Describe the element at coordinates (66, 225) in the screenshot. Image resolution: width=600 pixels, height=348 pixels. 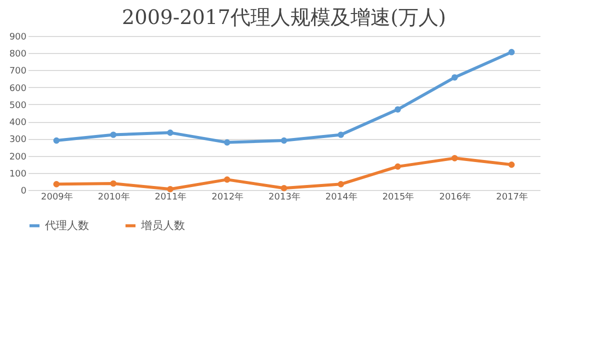
I see `legend-label: 代理人数` at that location.